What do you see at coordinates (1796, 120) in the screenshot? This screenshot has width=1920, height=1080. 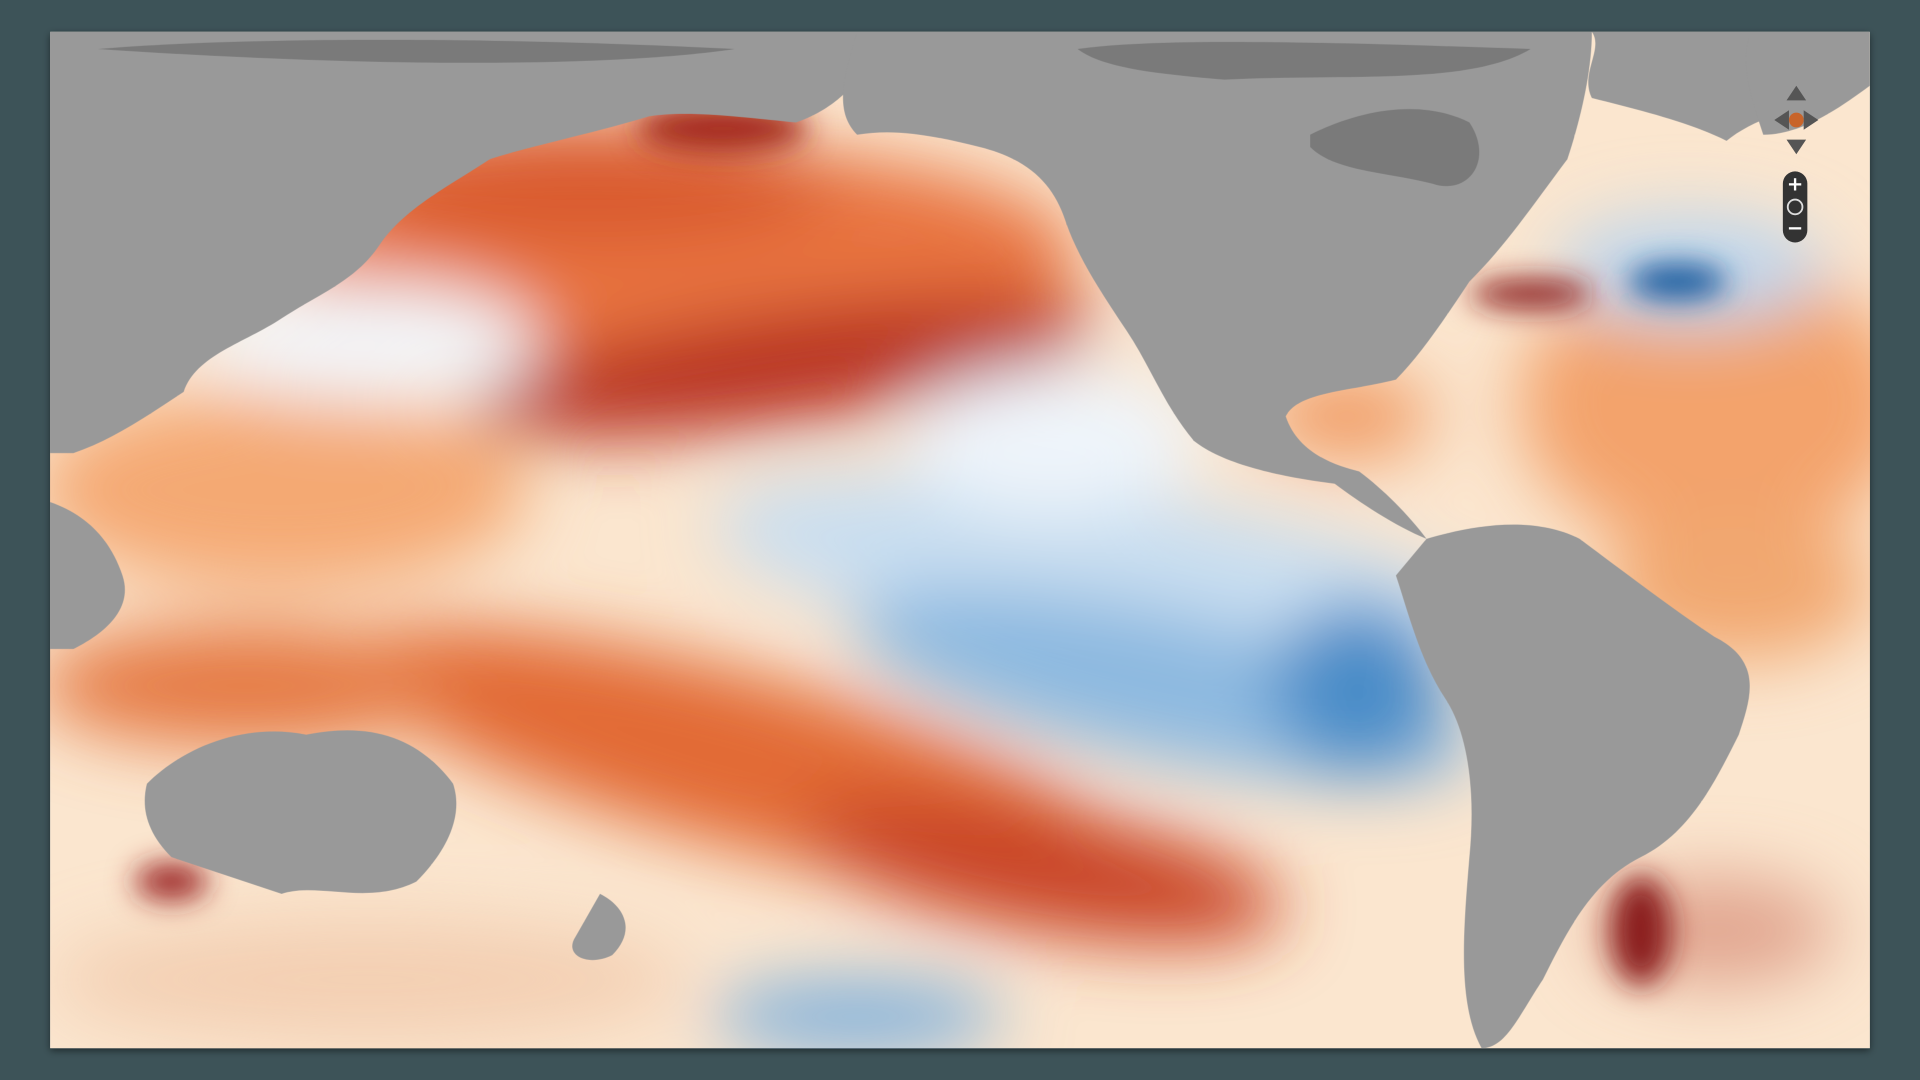 I see `pan-control` at bounding box center [1796, 120].